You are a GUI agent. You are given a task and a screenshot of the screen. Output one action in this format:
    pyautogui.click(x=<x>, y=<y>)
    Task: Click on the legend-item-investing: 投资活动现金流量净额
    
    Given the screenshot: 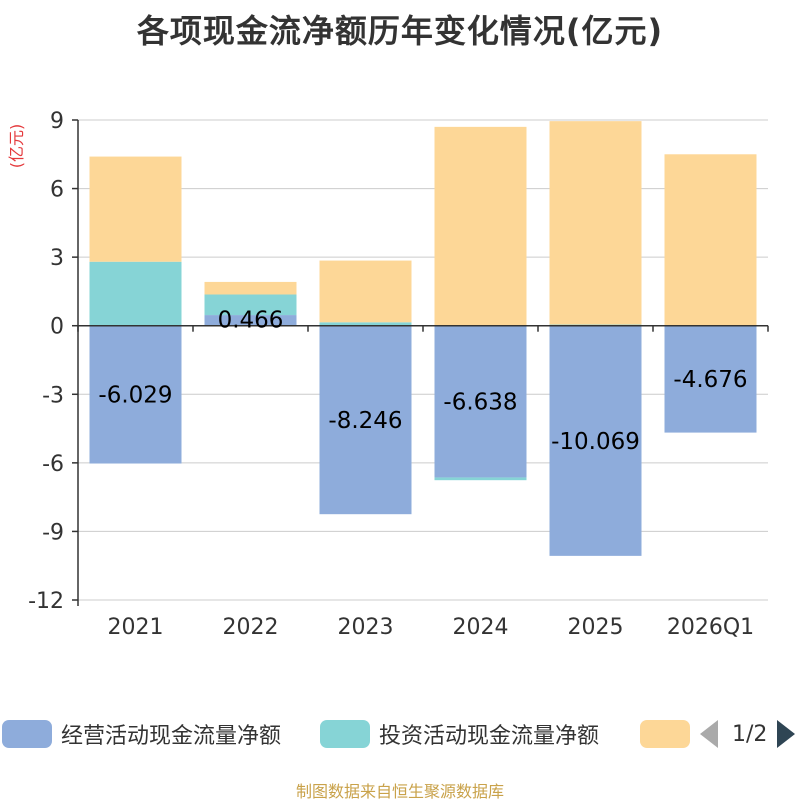 What is the action you would take?
    pyautogui.click(x=459, y=734)
    